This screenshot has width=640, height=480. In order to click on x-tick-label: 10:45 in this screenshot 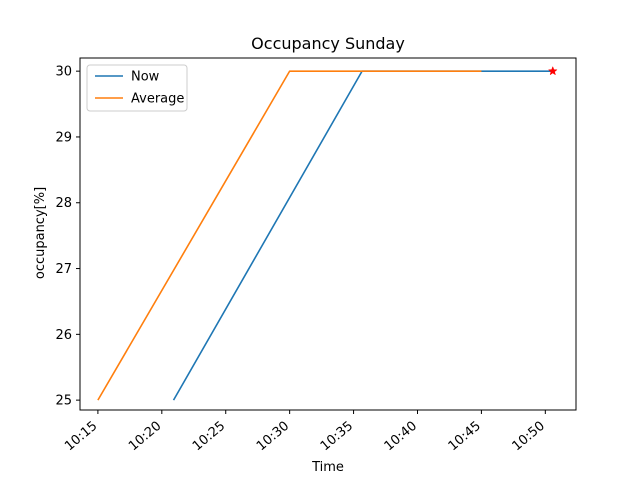, I will do `click(465, 437)`.